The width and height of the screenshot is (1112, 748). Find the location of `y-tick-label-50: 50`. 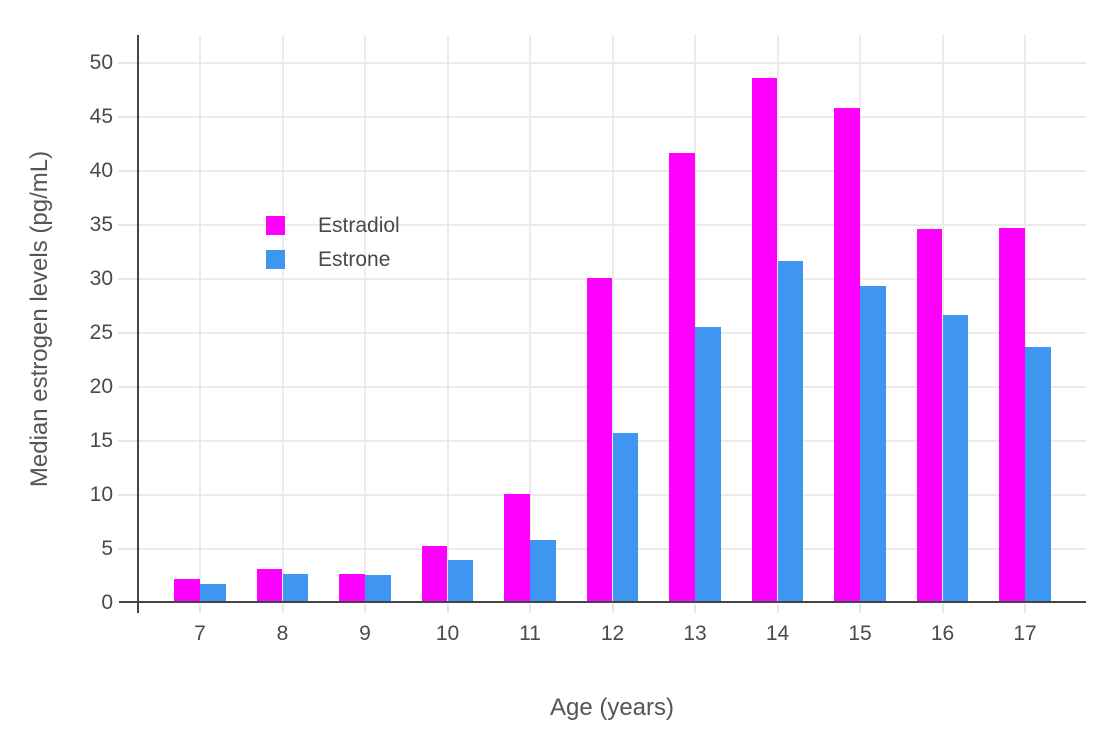

y-tick-label-50: 50 is located at coordinates (101, 62).